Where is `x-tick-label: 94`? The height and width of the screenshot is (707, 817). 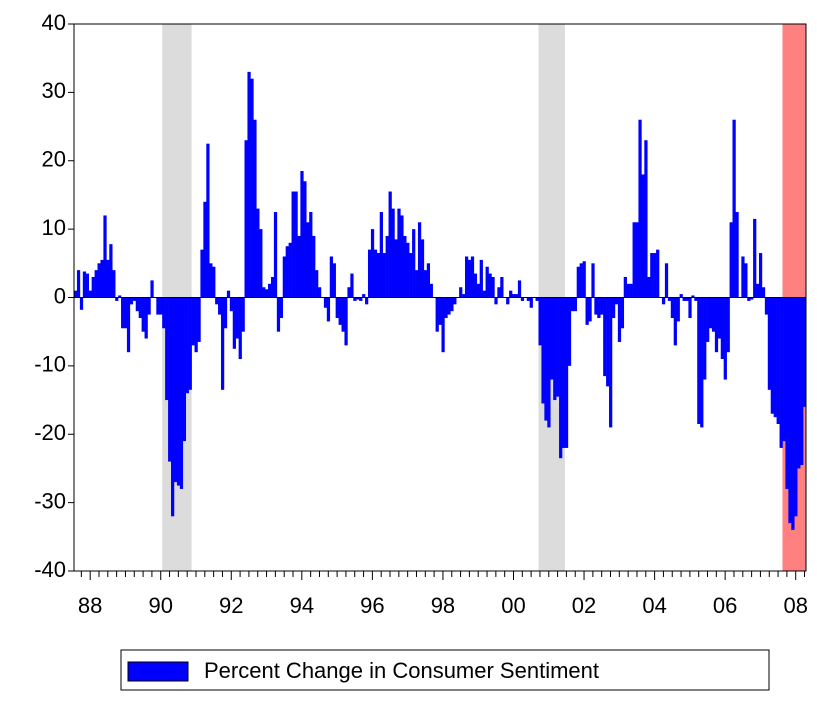 x-tick-label: 94 is located at coordinates (302, 605).